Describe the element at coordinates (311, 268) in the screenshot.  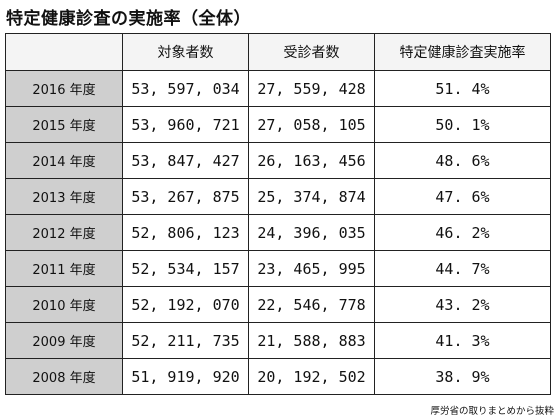
I see `examined-count-cell: 23, 465, 995` at that location.